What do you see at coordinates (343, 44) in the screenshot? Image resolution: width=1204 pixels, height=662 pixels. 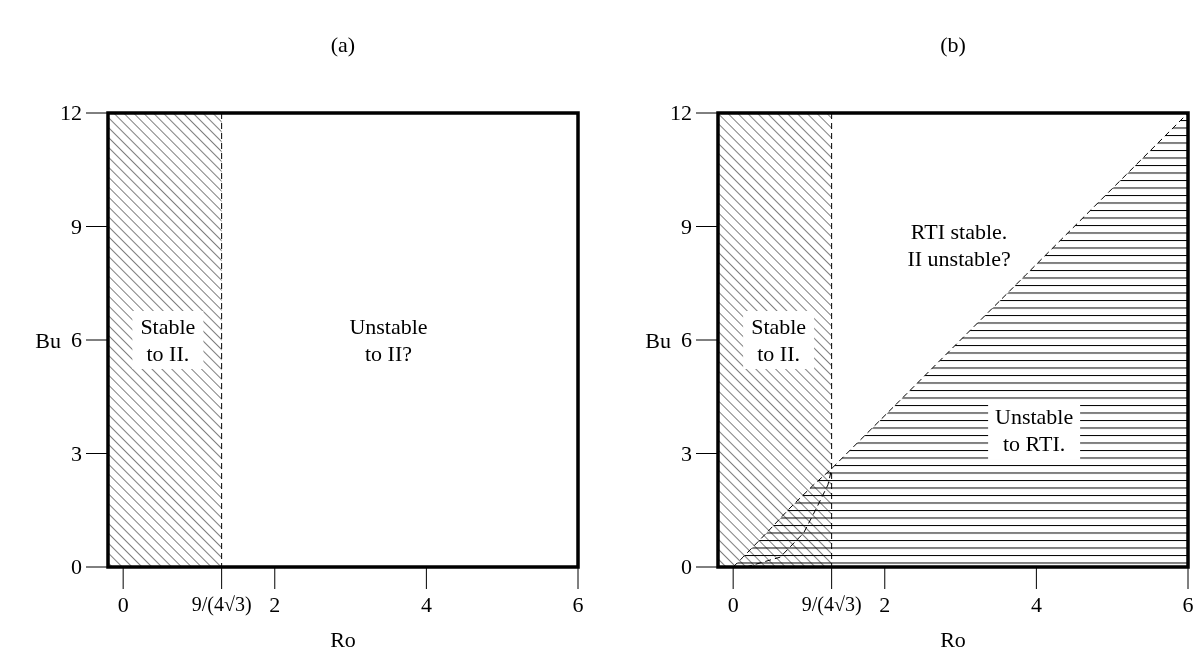 I see `chart-title: (a)` at bounding box center [343, 44].